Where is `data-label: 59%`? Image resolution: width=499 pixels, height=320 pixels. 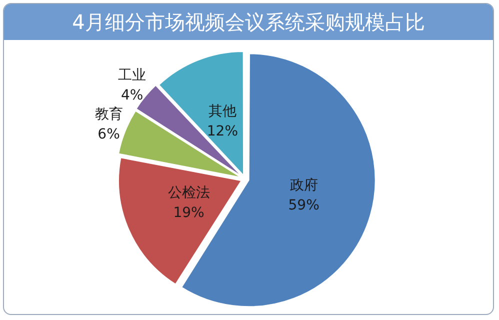 data-label: 59% is located at coordinates (304, 206).